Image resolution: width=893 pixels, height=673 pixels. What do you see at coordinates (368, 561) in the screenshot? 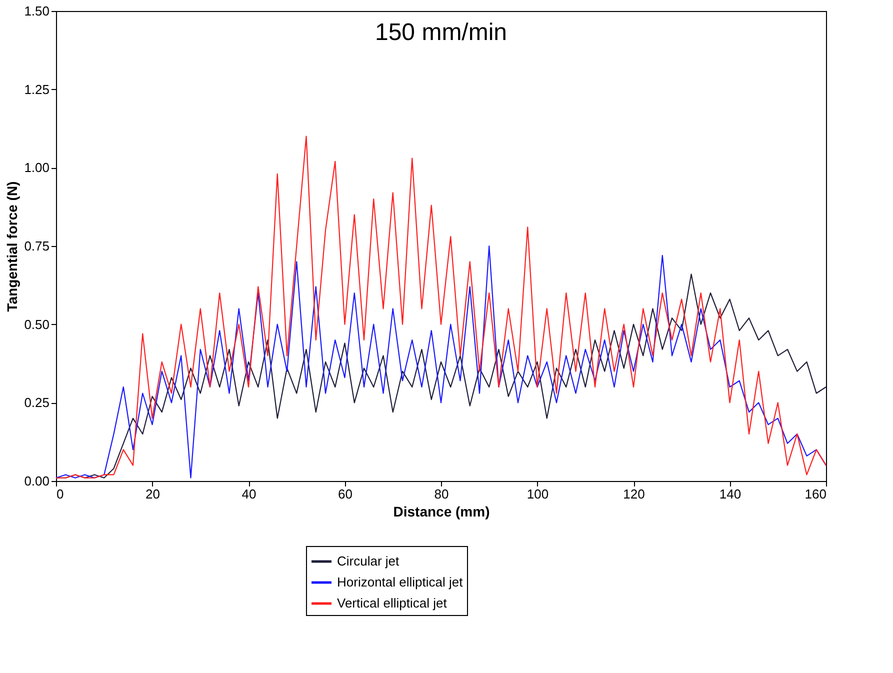
I see `legend-label: Circular jet` at bounding box center [368, 561].